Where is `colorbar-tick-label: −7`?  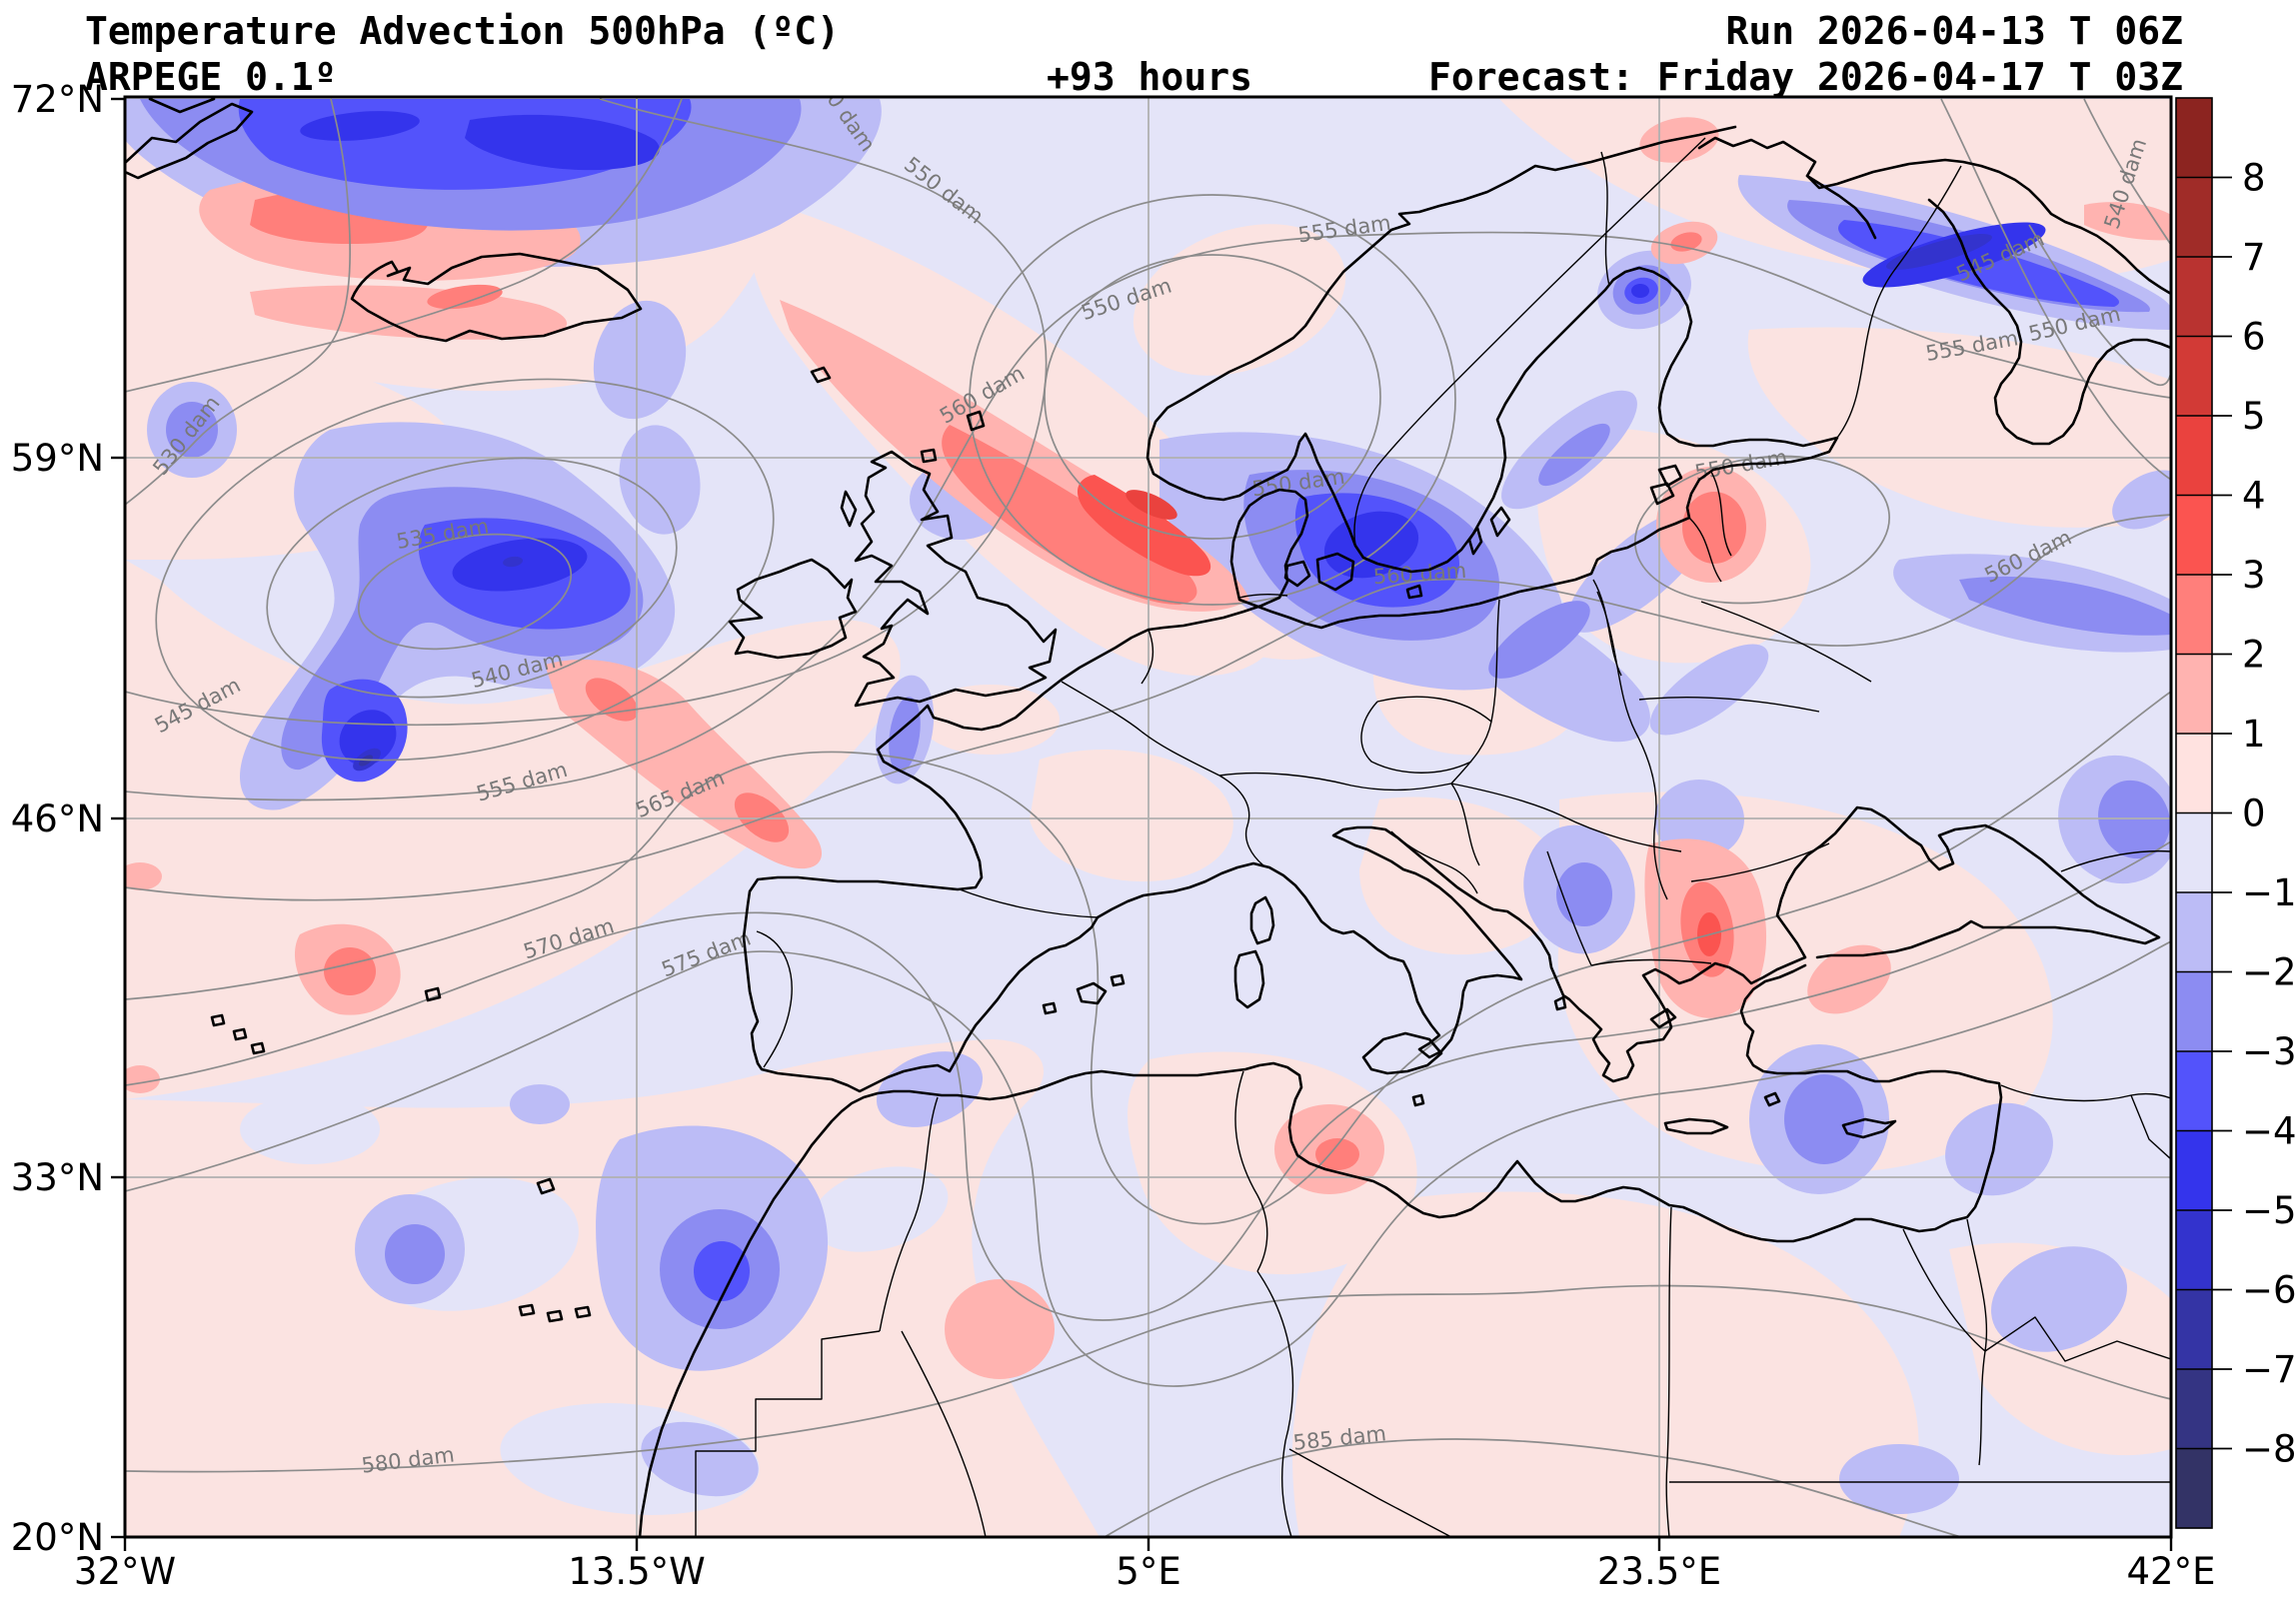 colorbar-tick-label: −7 is located at coordinates (2269, 1369).